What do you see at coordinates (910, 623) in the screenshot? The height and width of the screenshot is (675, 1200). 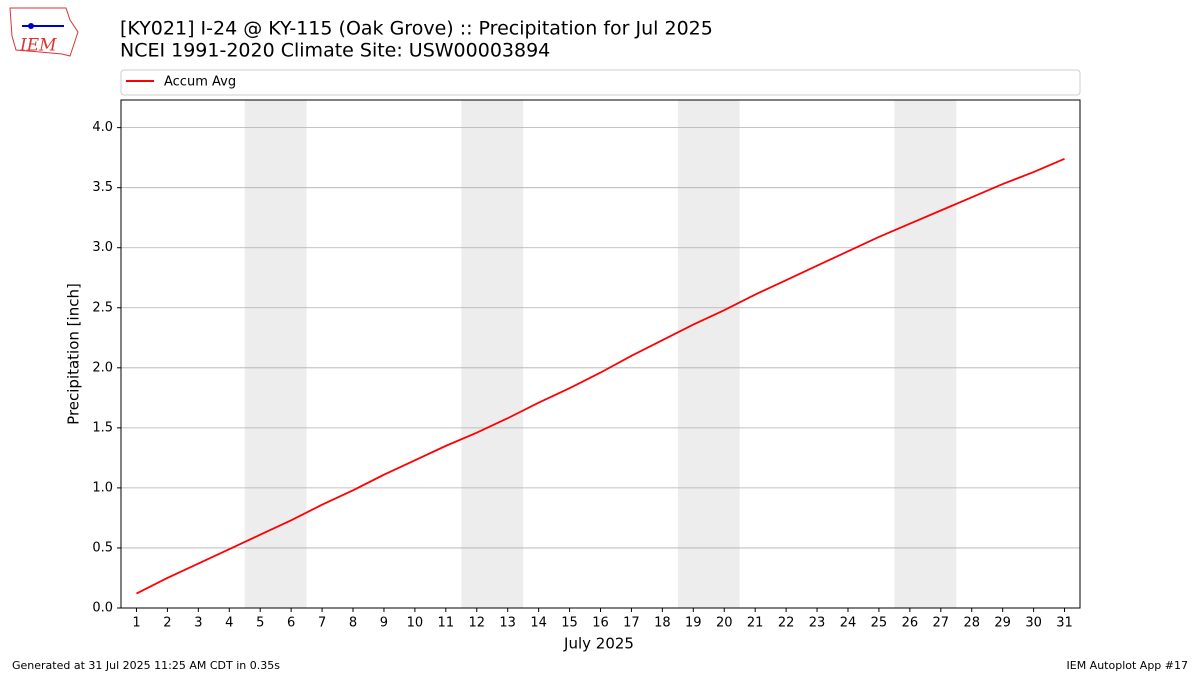 I see `x-tick-label: 26` at bounding box center [910, 623].